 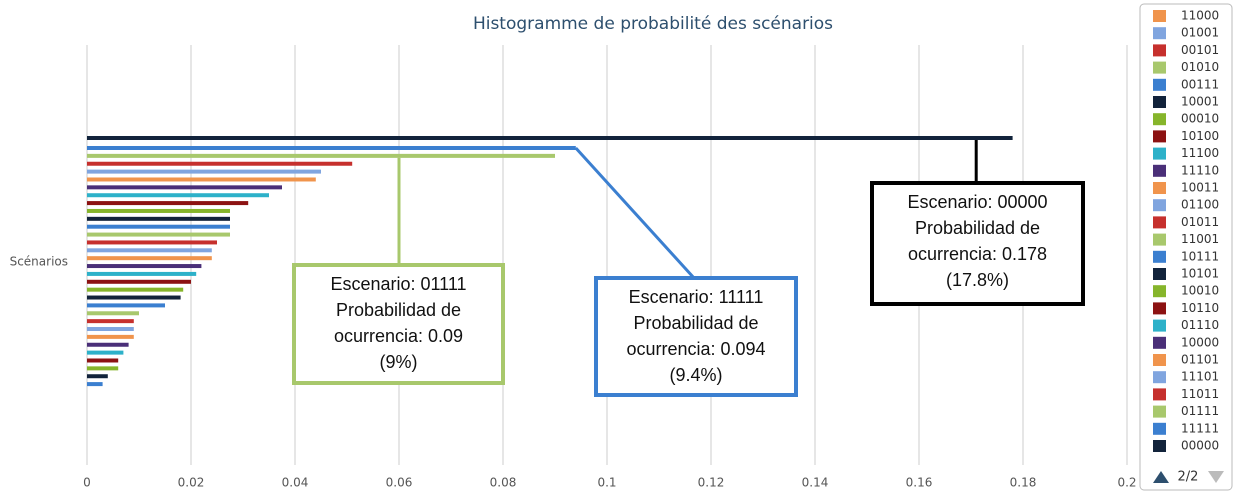 I want to click on annotation-text: (17.8%), so click(x=977, y=280).